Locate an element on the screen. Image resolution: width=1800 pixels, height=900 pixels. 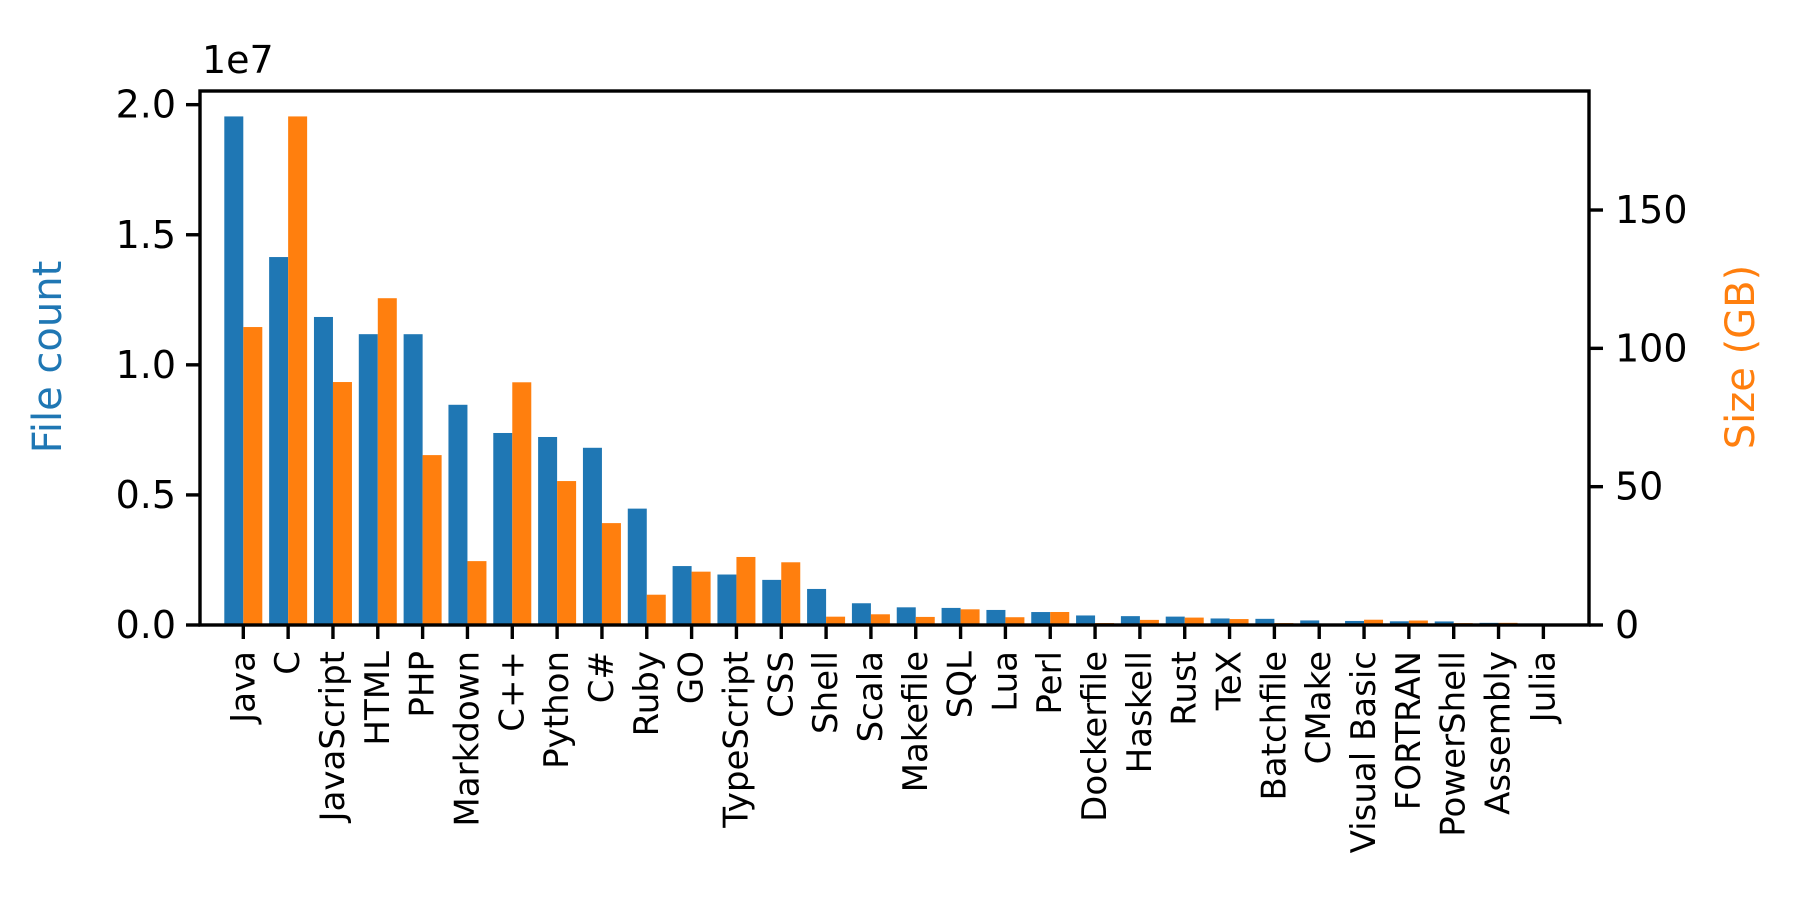
bar-size-gb-14-scala is located at coordinates (880, 619).